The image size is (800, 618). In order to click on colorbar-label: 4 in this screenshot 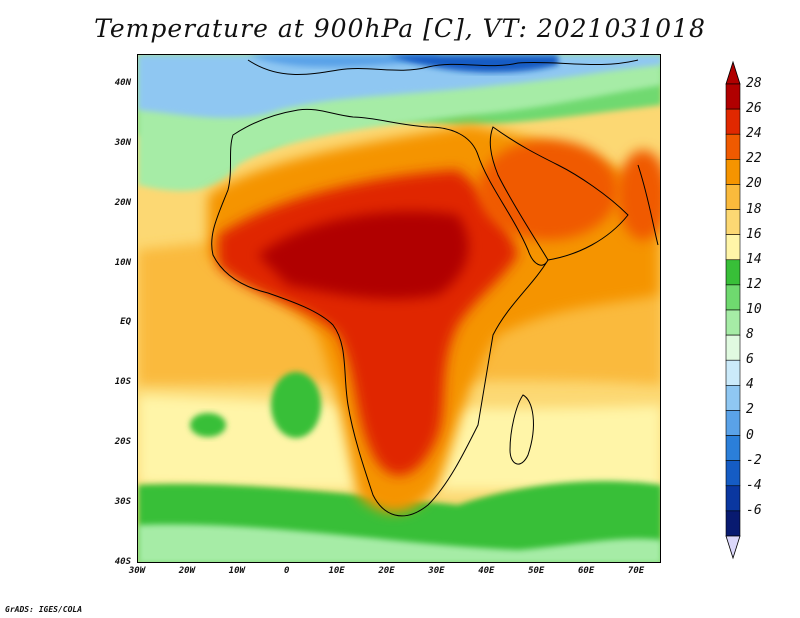, I will do `click(750, 385)`.